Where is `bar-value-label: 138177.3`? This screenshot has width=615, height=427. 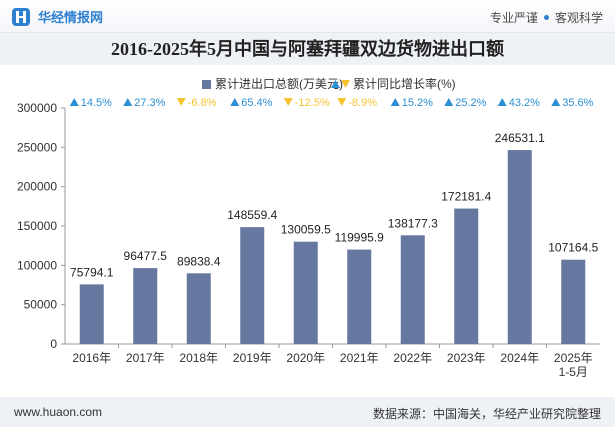 bar-value-label: 138177.3 is located at coordinates (413, 223).